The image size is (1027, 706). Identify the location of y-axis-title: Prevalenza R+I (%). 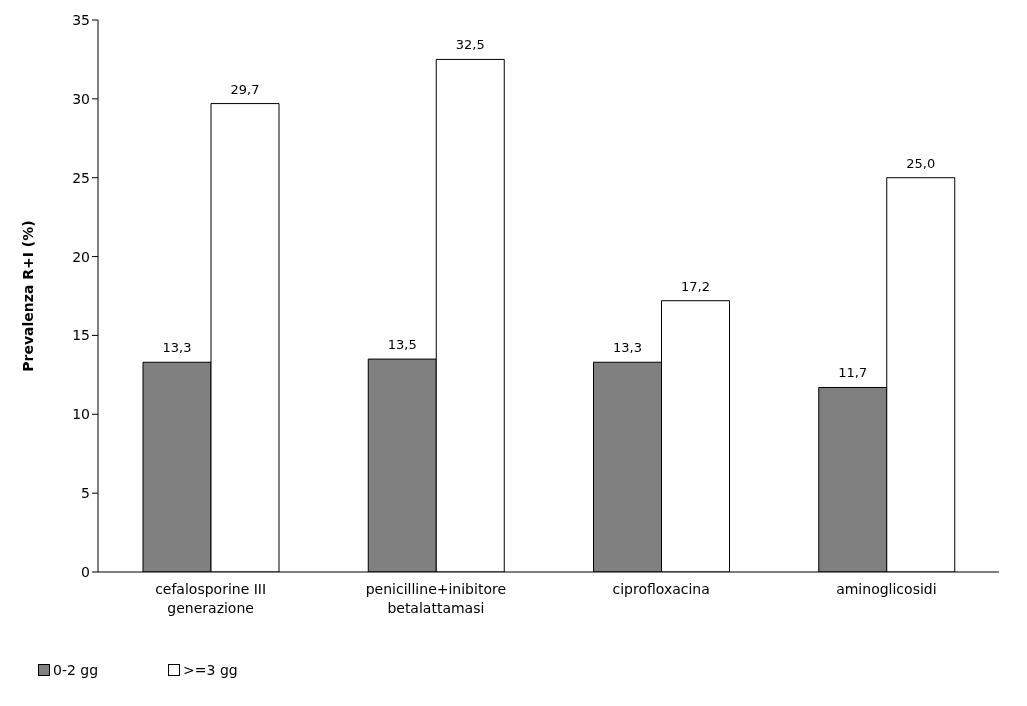
(27, 296).